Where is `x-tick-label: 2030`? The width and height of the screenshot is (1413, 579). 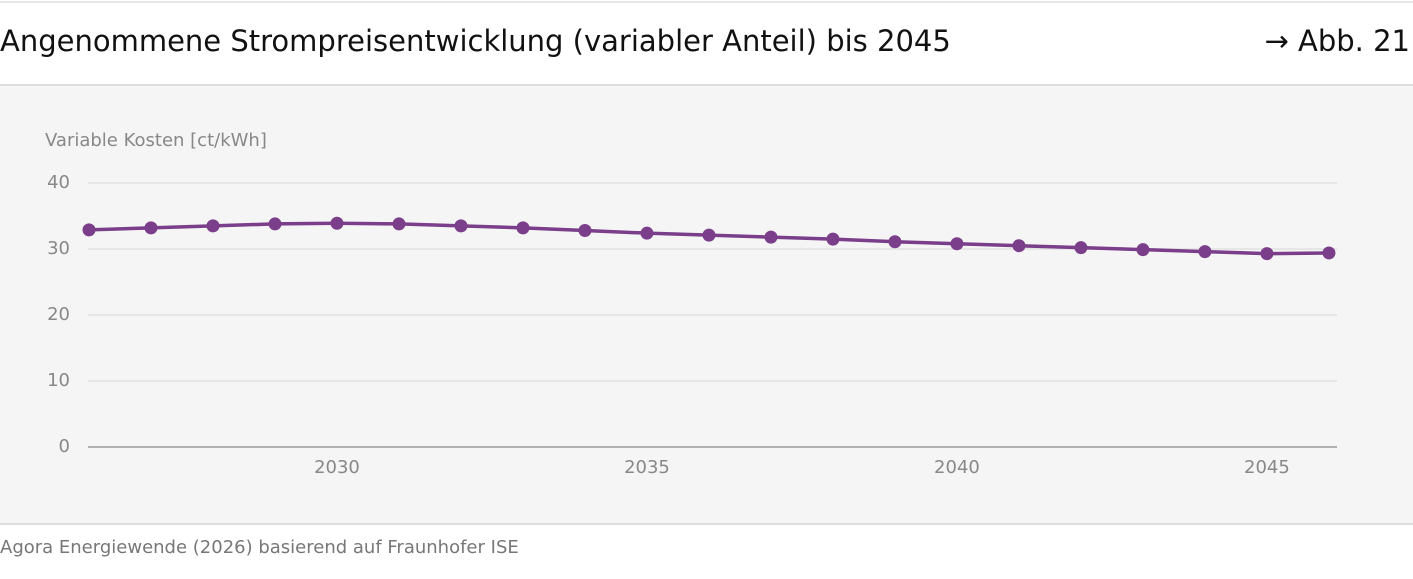 x-tick-label: 2030 is located at coordinates (337, 467).